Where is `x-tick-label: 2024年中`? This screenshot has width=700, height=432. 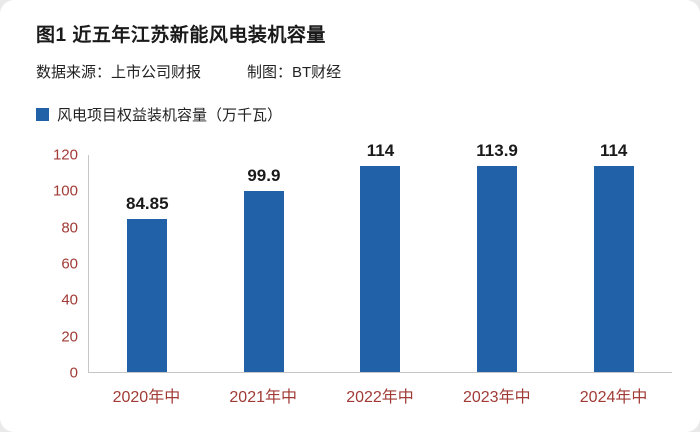
x-tick-label: 2024年中 is located at coordinates (613, 397).